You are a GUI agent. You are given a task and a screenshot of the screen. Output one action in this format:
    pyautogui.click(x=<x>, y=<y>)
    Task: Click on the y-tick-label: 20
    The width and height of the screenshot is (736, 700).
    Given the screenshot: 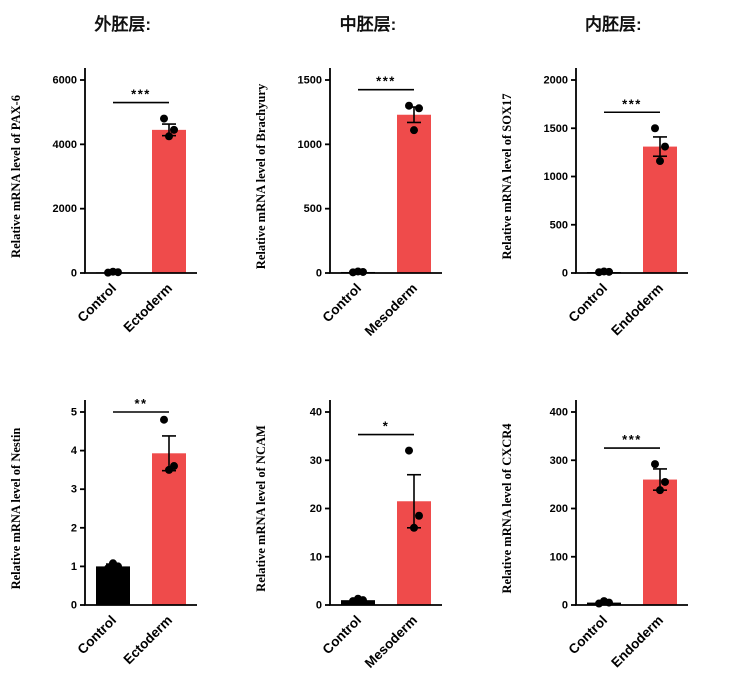 What is the action you would take?
    pyautogui.click(x=316, y=509)
    